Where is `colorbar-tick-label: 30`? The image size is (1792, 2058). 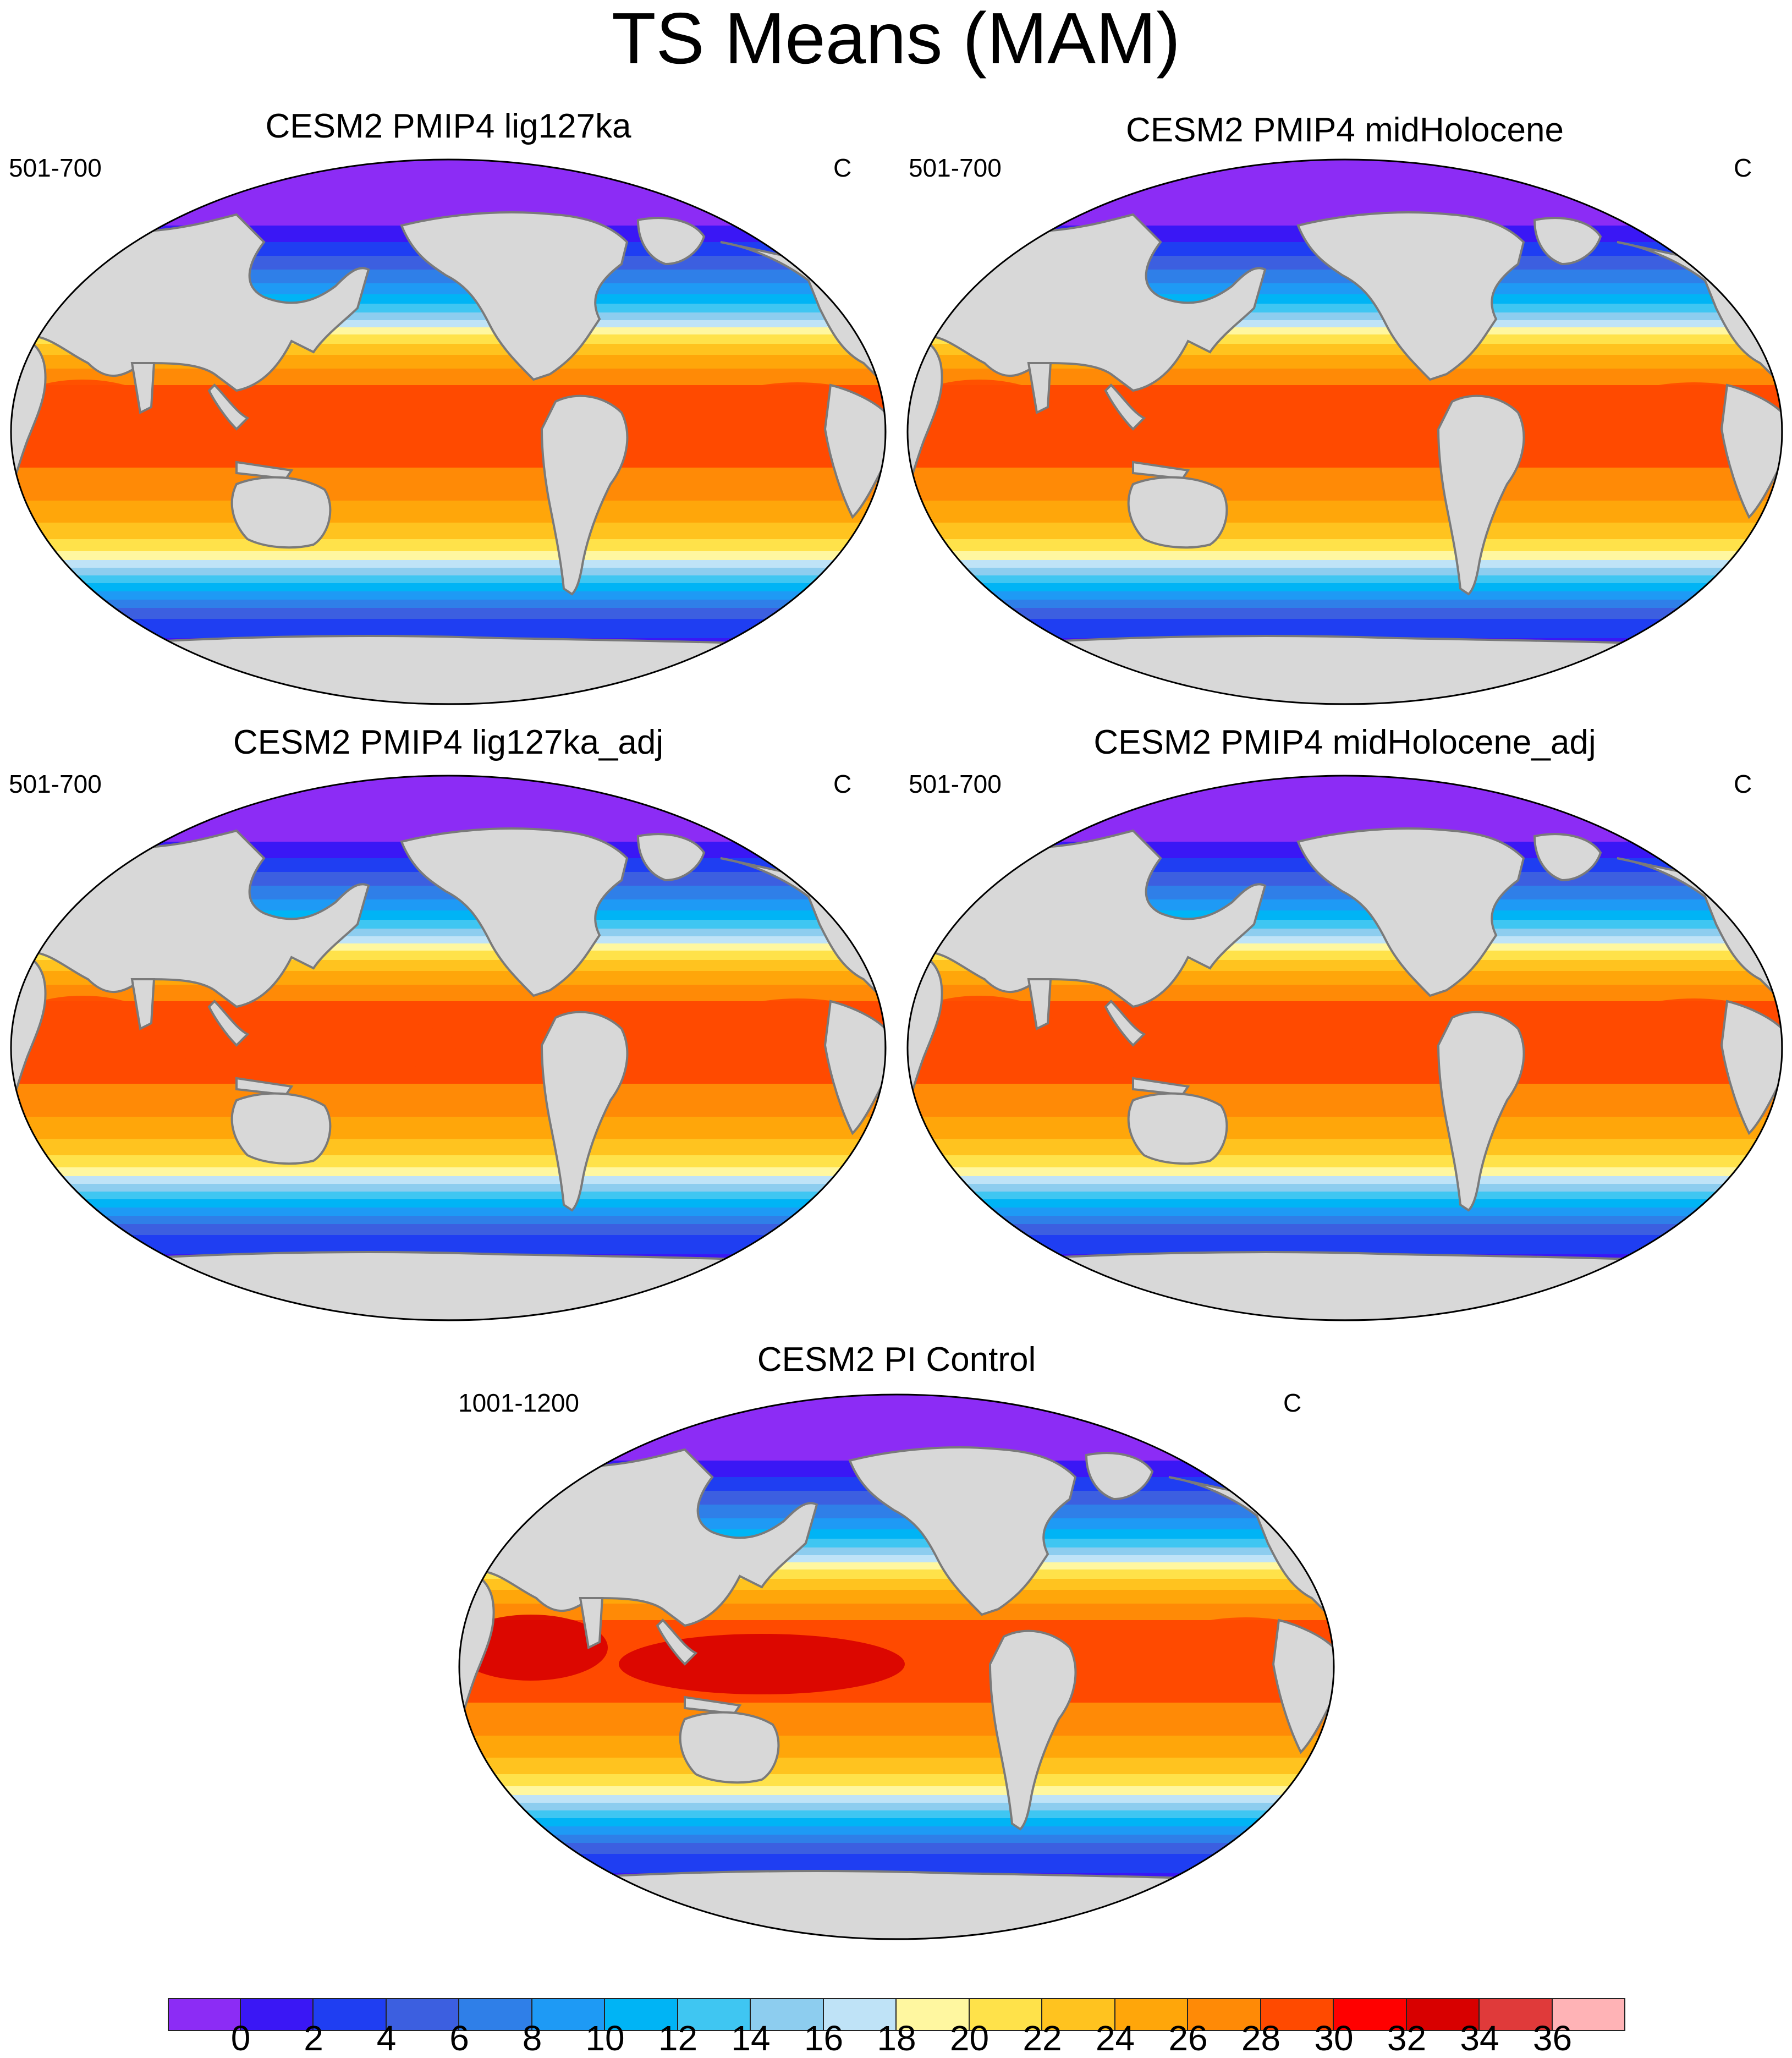 colorbar-tick-label: 30 is located at coordinates (1334, 2038).